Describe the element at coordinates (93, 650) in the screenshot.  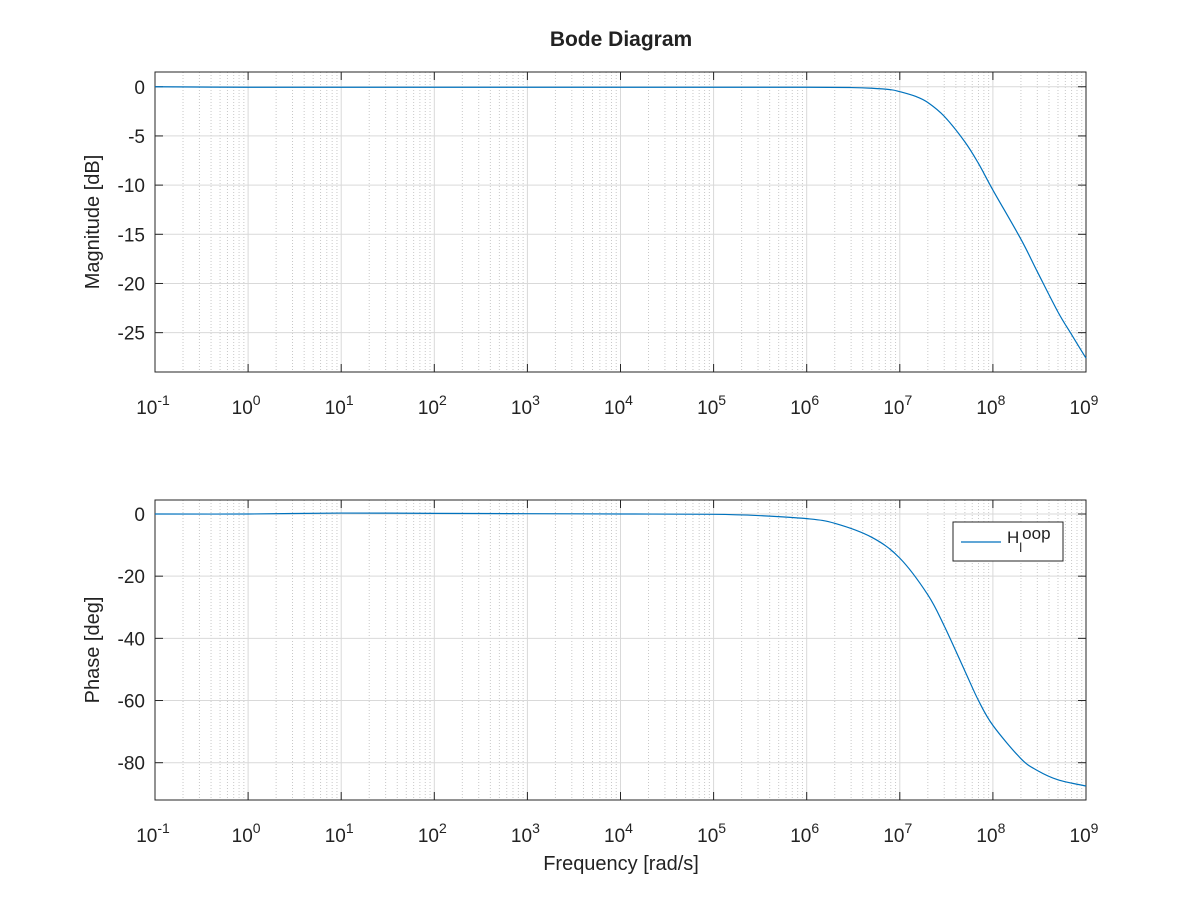
I see `phase-y-axis-label: Phase [deg]` at that location.